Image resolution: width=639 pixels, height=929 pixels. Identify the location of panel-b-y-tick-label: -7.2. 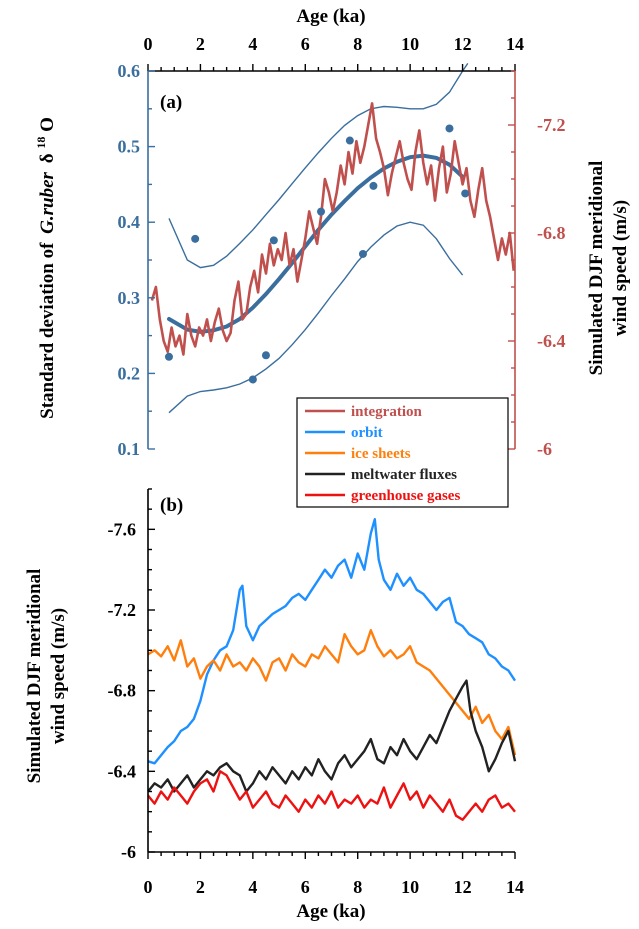
(122, 610).